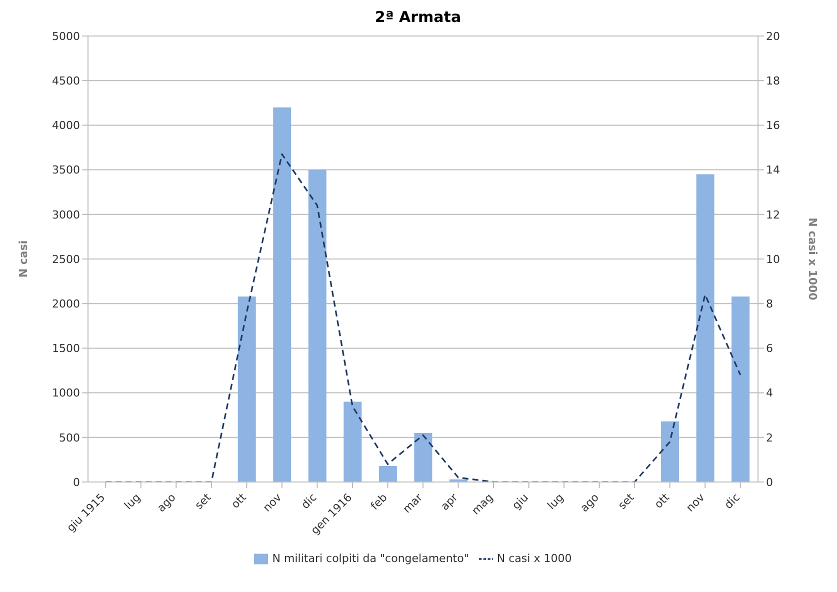 Image resolution: width=837 pixels, height=592 pixels. I want to click on y2-tick-label: 20, so click(773, 36).